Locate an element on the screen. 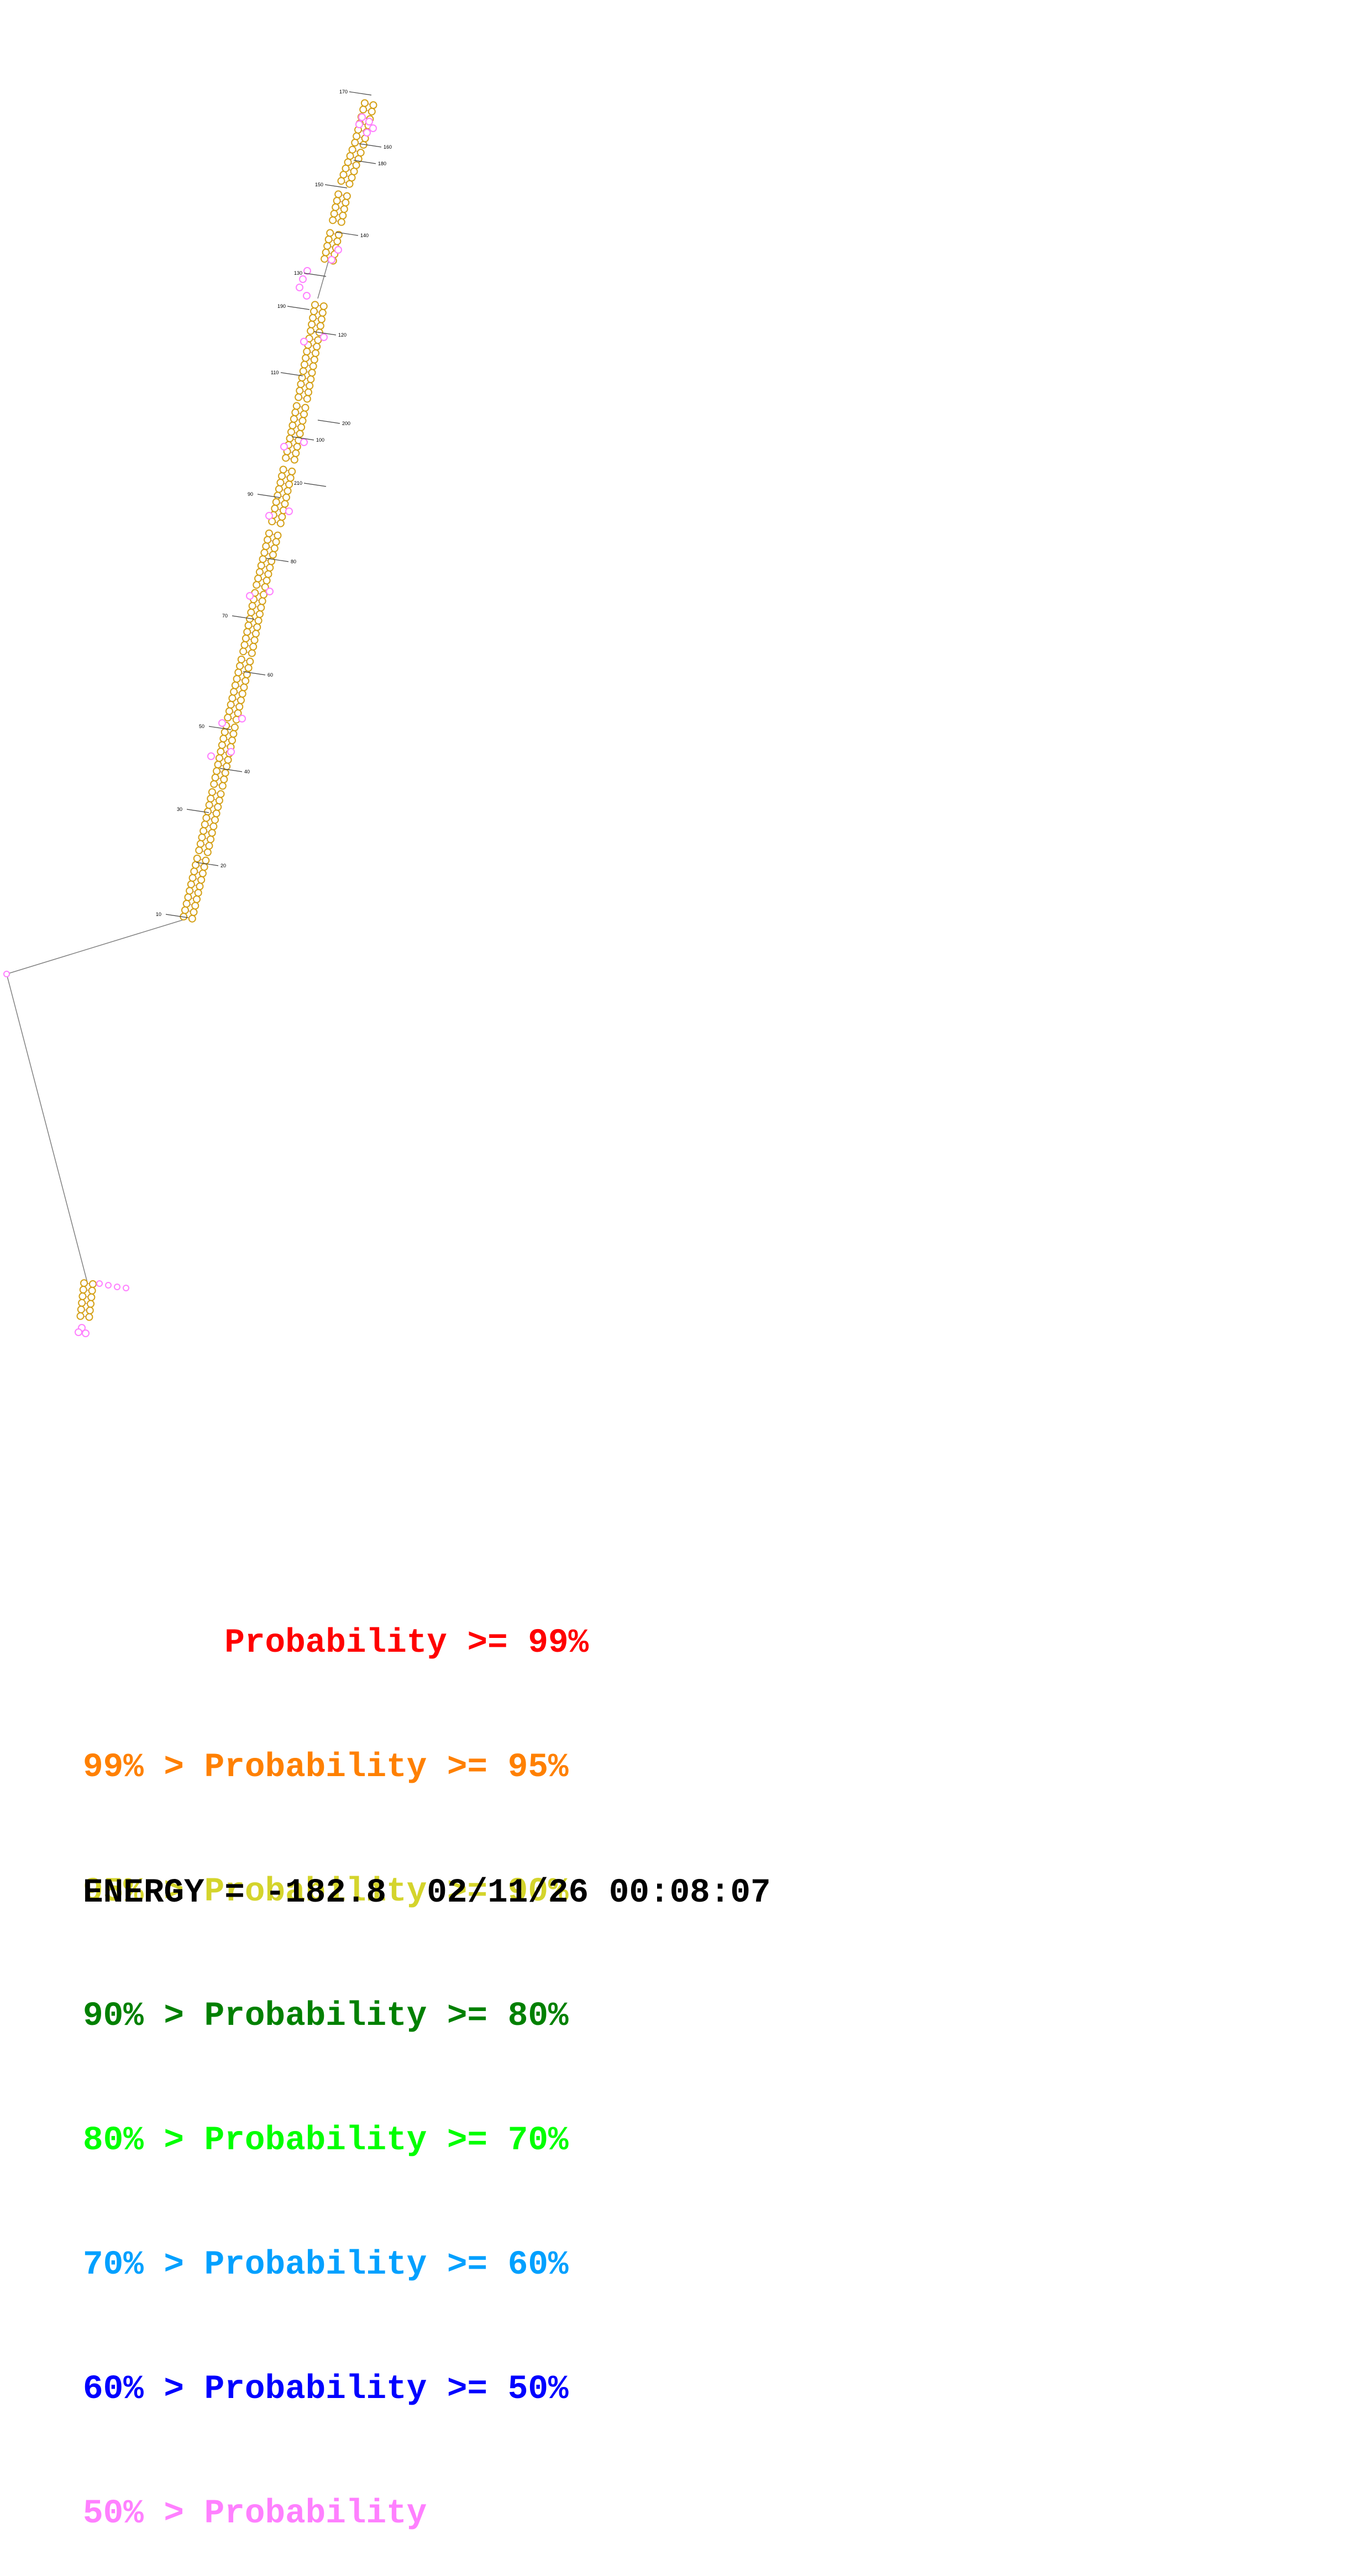 This screenshot has height=2576, width=1370. legend-prefix: 50% > is located at coordinates (143, 2514).